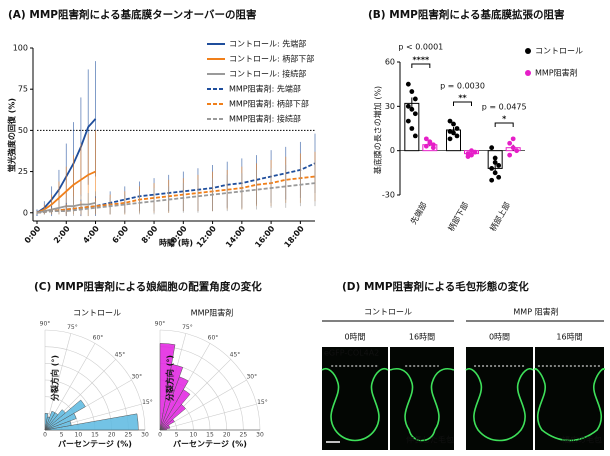 Image resolution: width=610 pixels, height=456 pixels. I want to click on panel-d-title: (D) MMP阻害剤による毛包形態の変化, so click(435, 286).